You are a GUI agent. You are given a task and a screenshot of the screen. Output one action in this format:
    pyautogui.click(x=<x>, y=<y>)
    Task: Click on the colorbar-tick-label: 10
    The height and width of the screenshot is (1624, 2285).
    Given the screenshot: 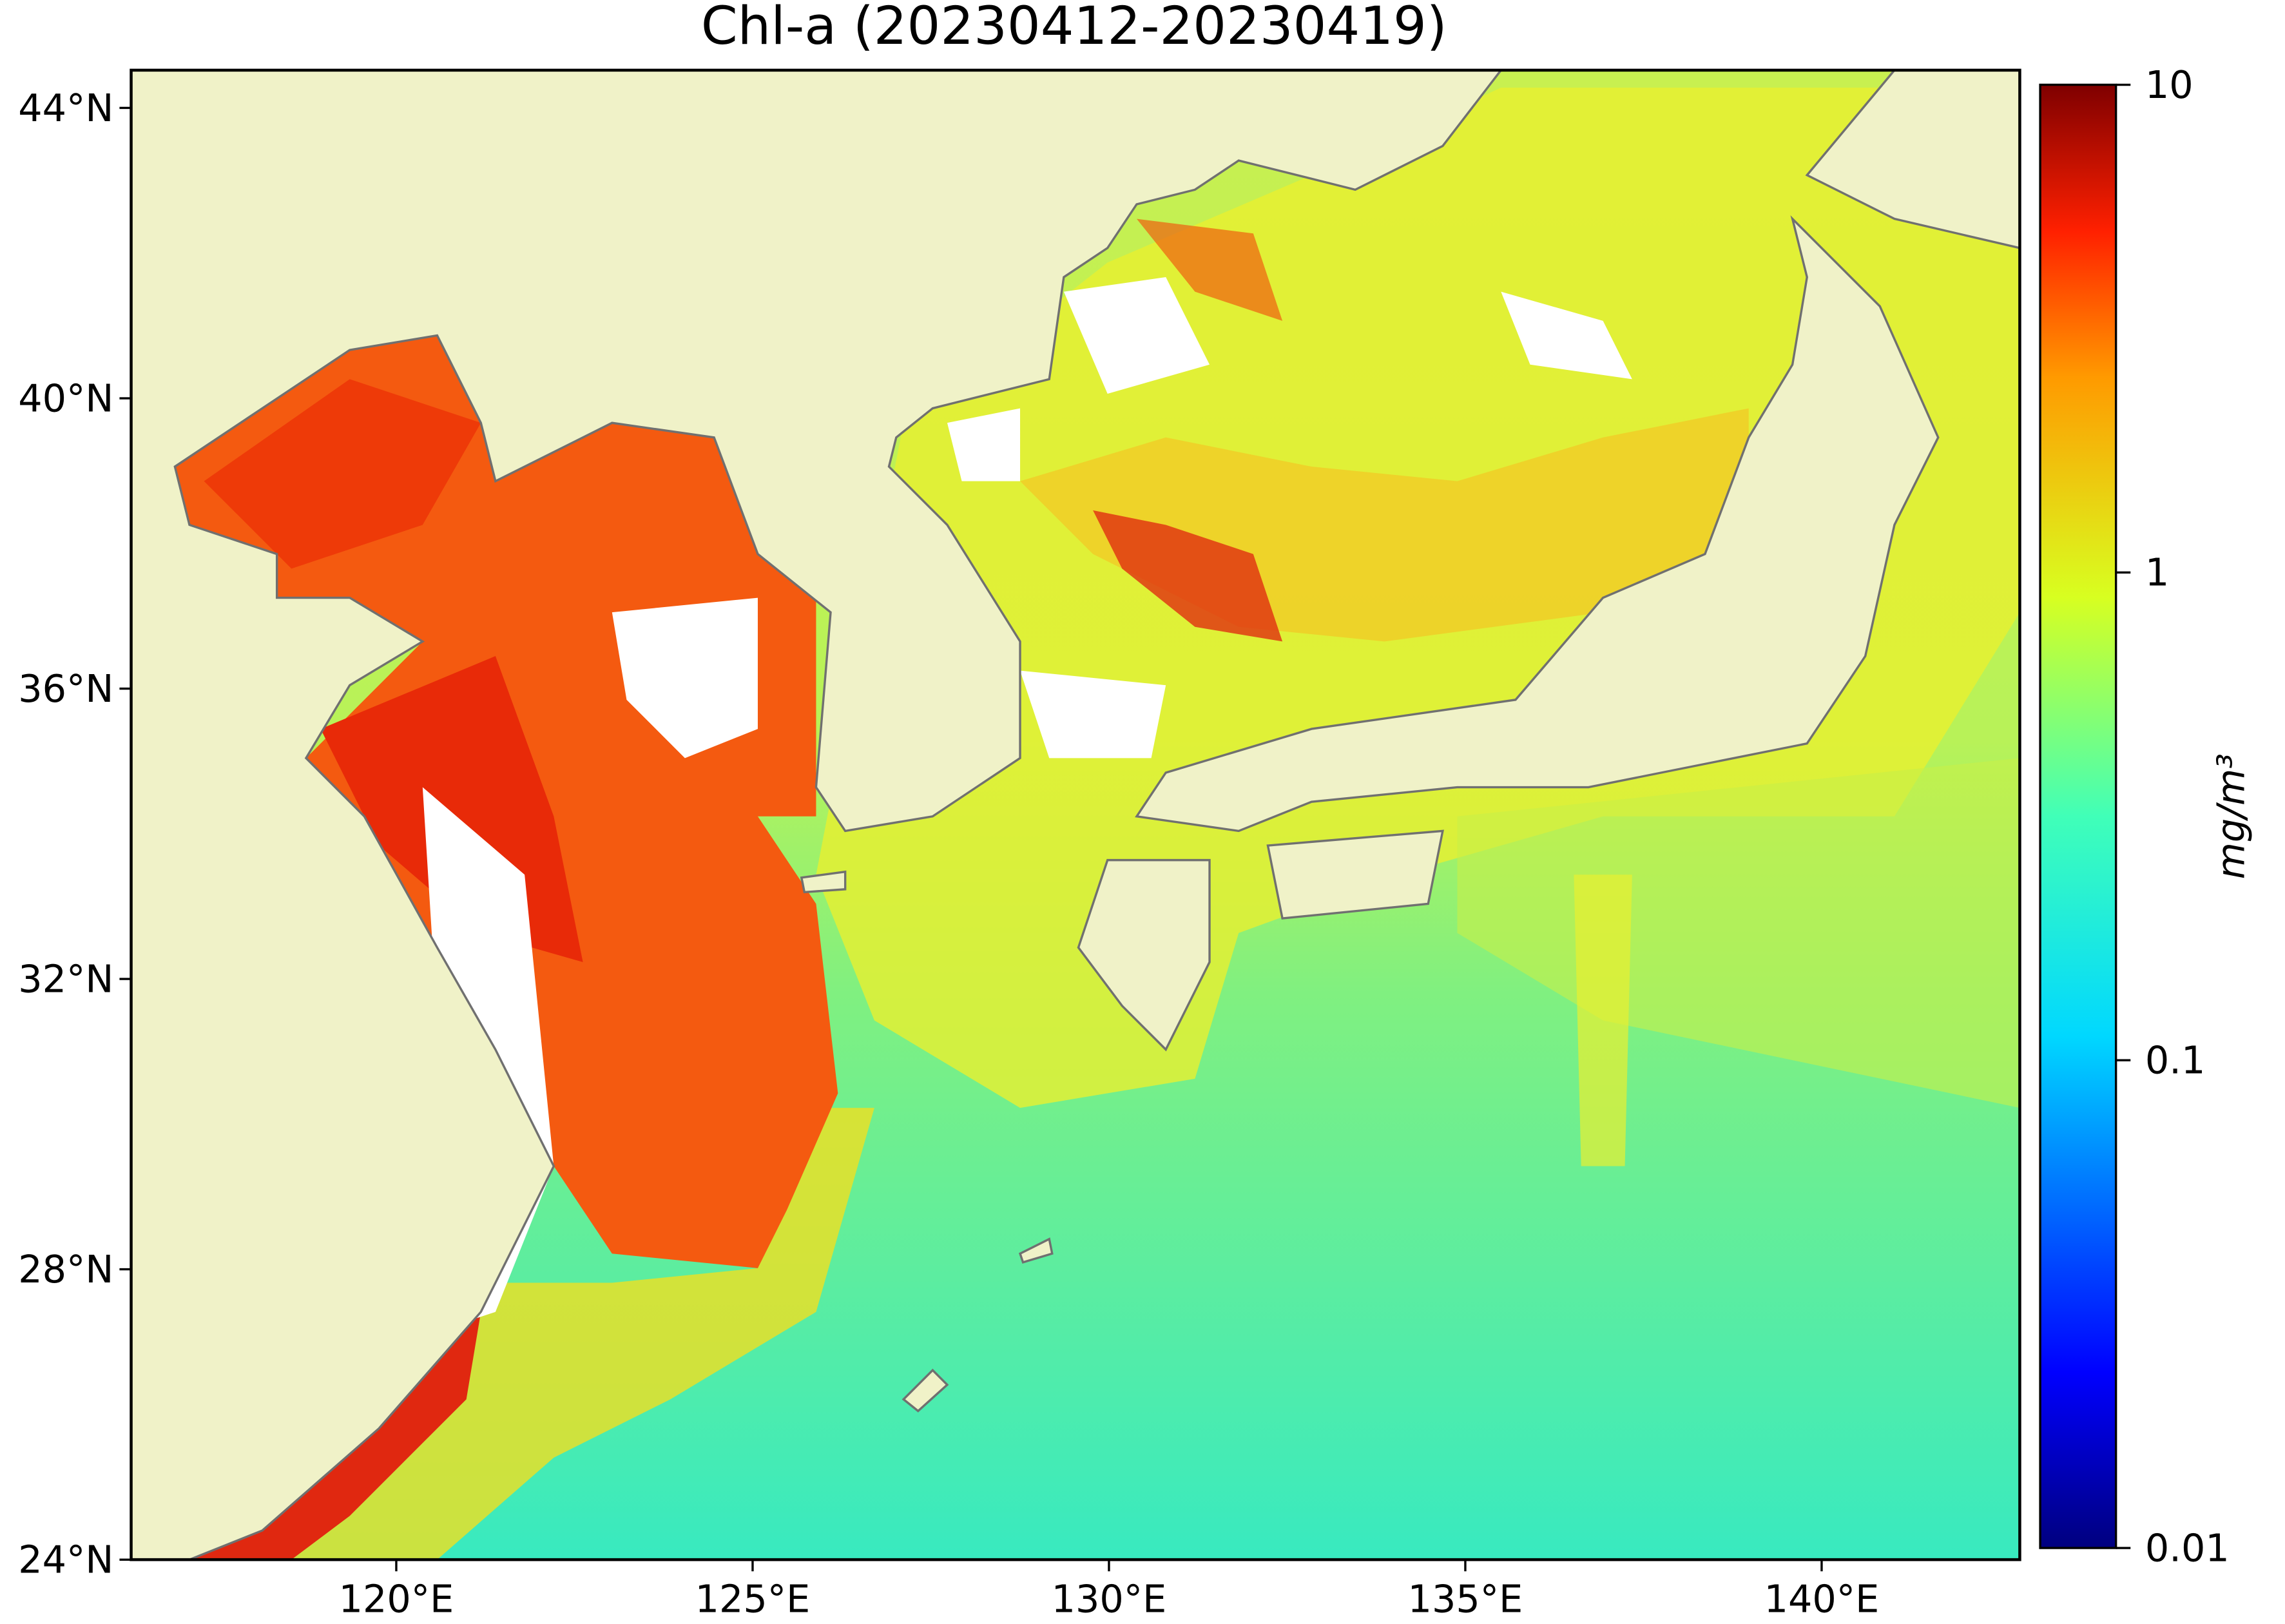 What is the action you would take?
    pyautogui.click(x=2169, y=85)
    